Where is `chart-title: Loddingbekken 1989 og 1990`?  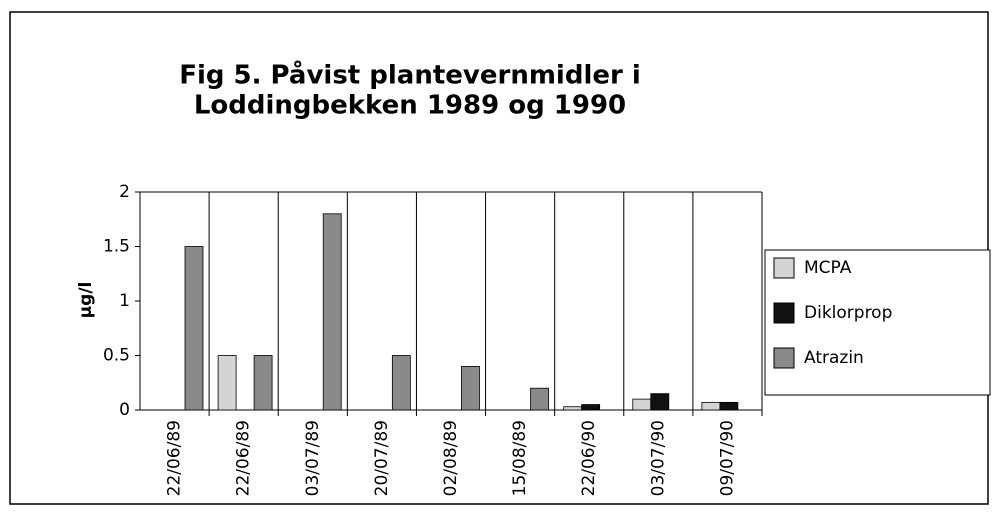
chart-title: Loddingbekken 1989 og 1990 is located at coordinates (410, 106).